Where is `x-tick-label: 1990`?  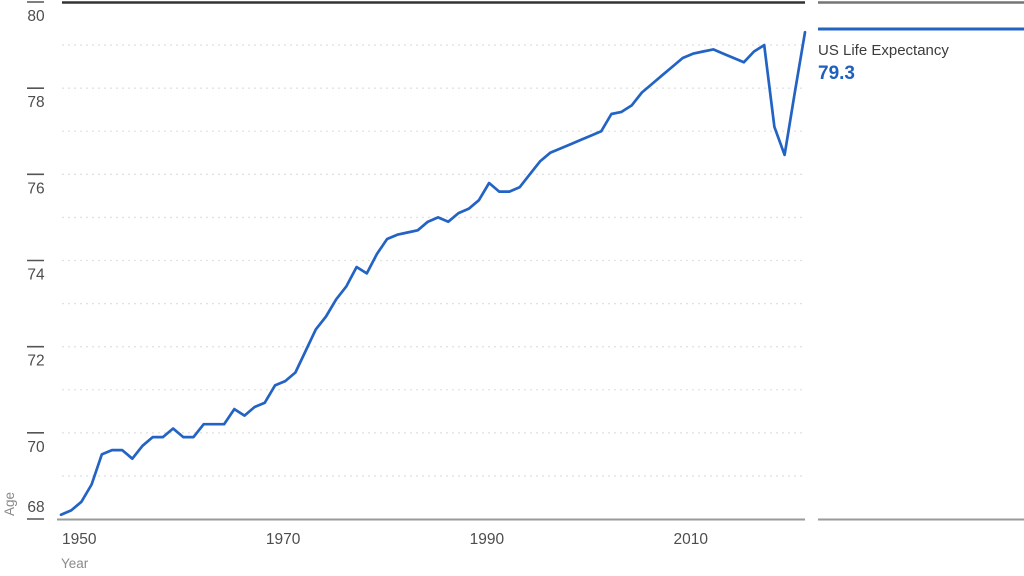 x-tick-label: 1990 is located at coordinates (487, 539).